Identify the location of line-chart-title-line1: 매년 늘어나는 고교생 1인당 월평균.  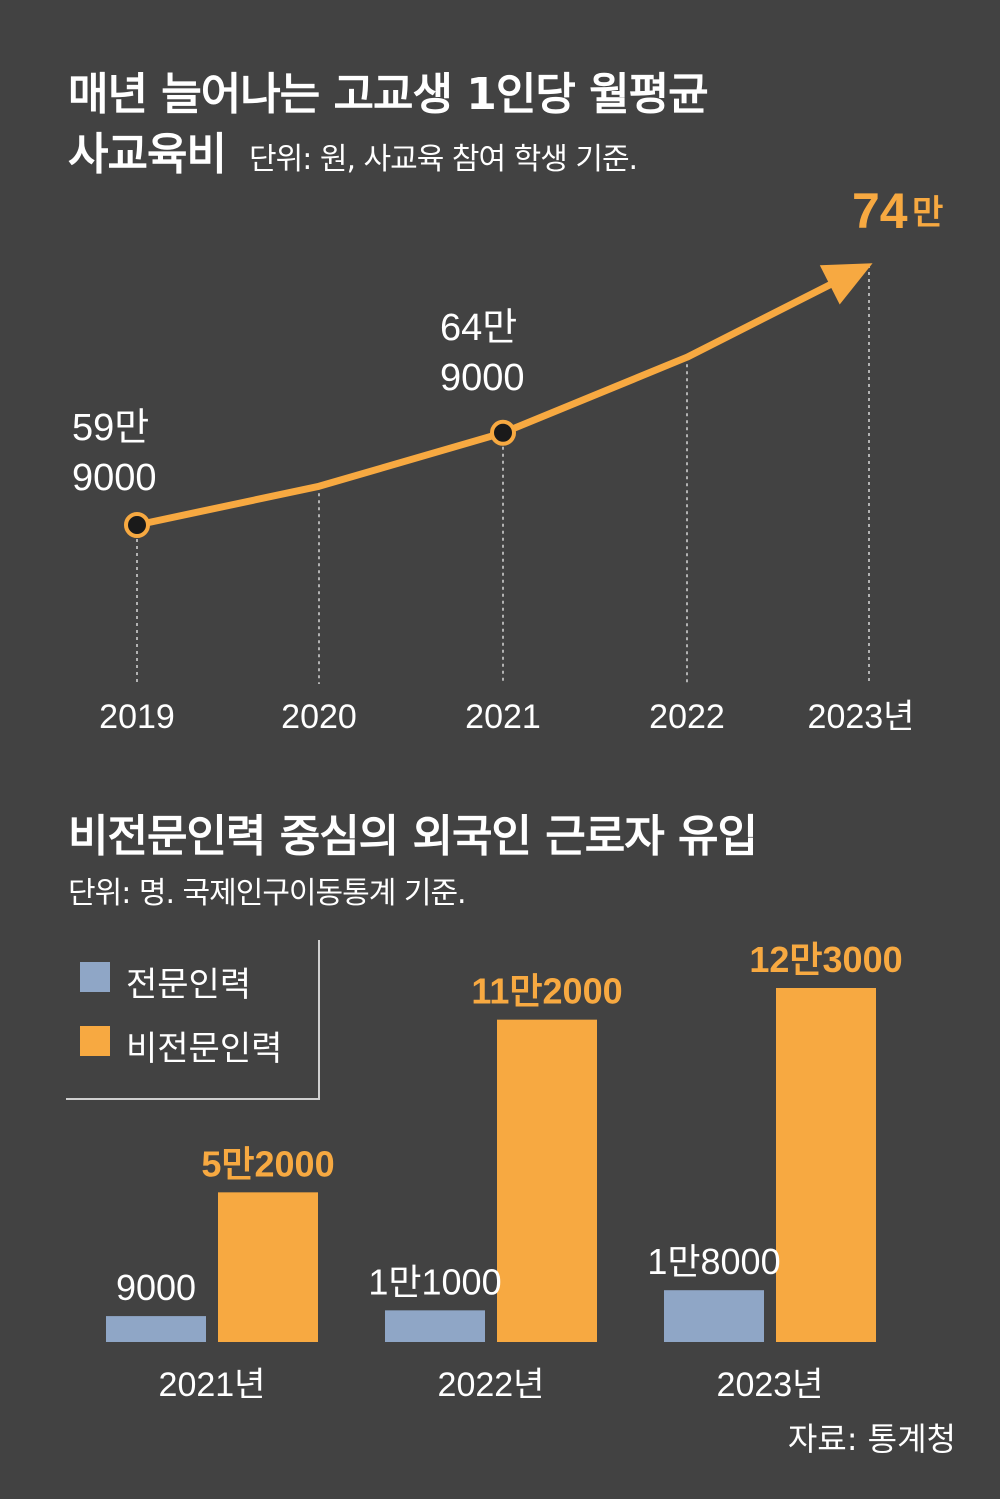
(388, 94).